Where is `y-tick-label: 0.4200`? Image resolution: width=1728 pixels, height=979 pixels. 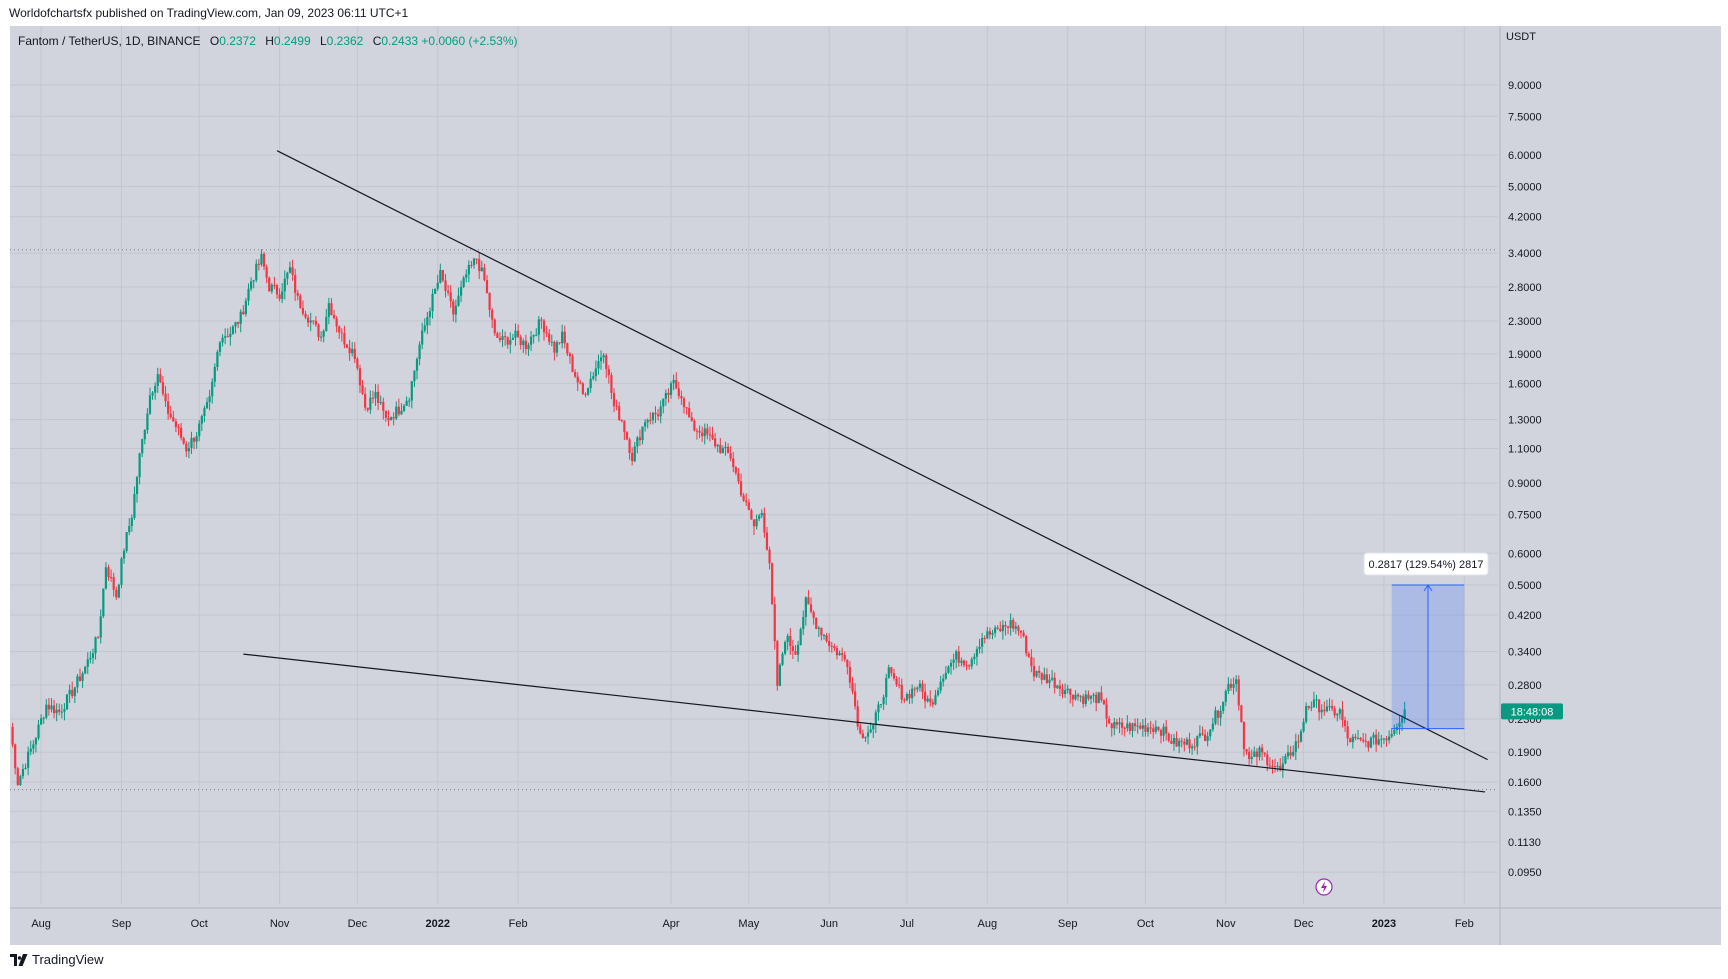 y-tick-label: 0.4200 is located at coordinates (1525, 616).